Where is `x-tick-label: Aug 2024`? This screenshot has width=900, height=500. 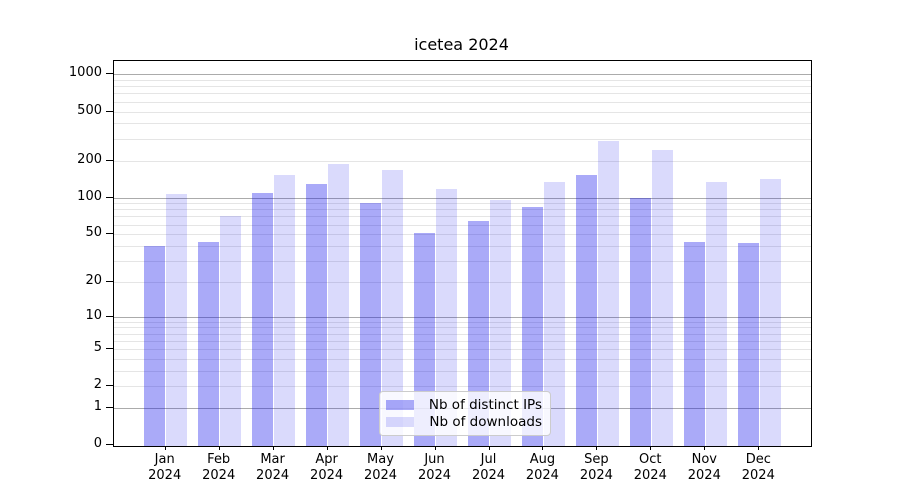
x-tick-label: Aug 2024 is located at coordinates (542, 468).